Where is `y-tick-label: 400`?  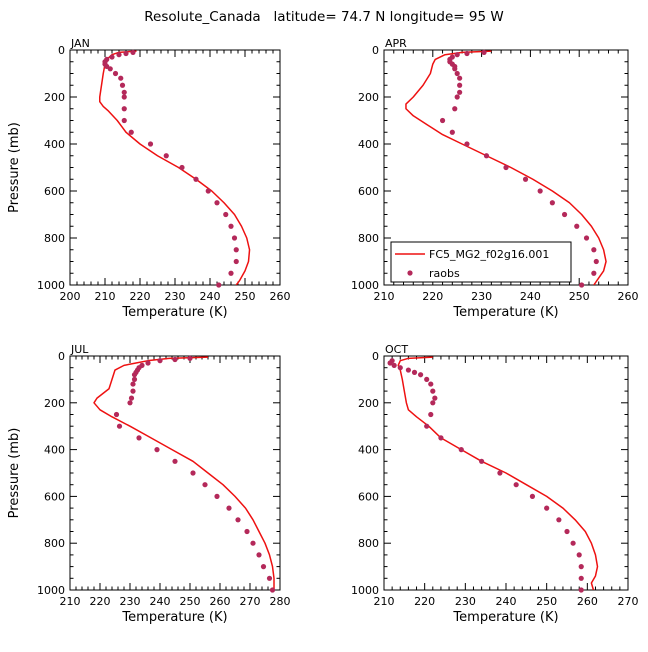
y-tick-label: 400 is located at coordinates (54, 450).